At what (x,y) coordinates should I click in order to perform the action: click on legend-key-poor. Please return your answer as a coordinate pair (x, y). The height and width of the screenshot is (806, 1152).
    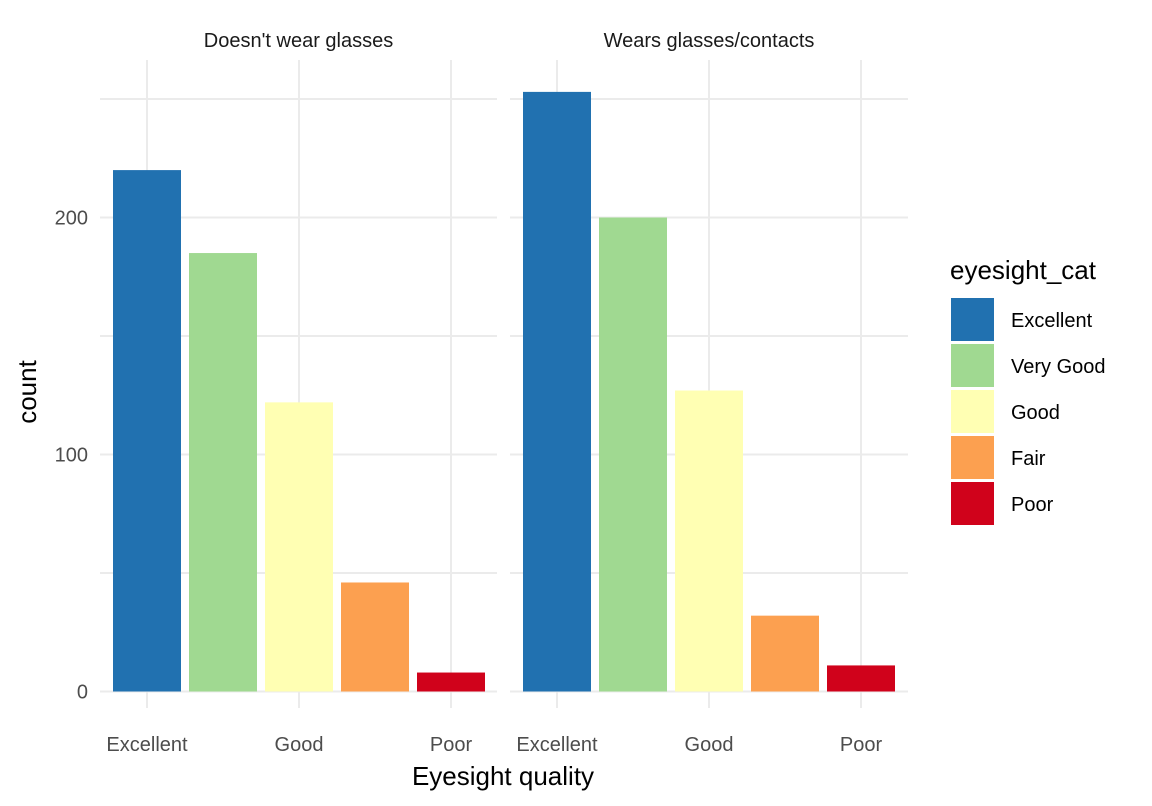
    Looking at the image, I should click on (972, 503).